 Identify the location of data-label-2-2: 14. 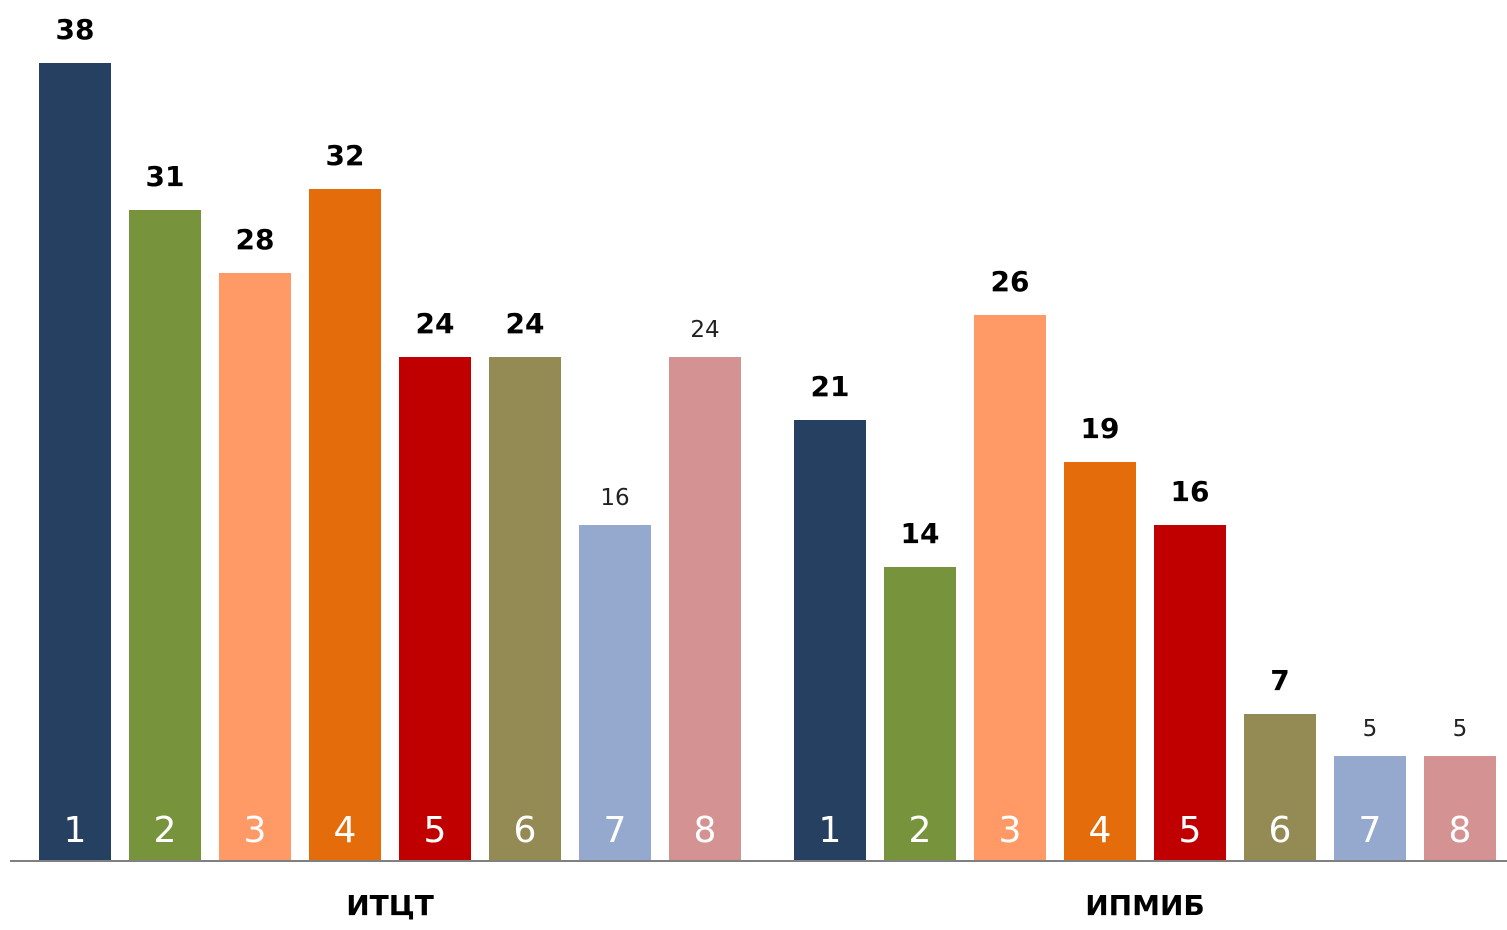
(920, 533).